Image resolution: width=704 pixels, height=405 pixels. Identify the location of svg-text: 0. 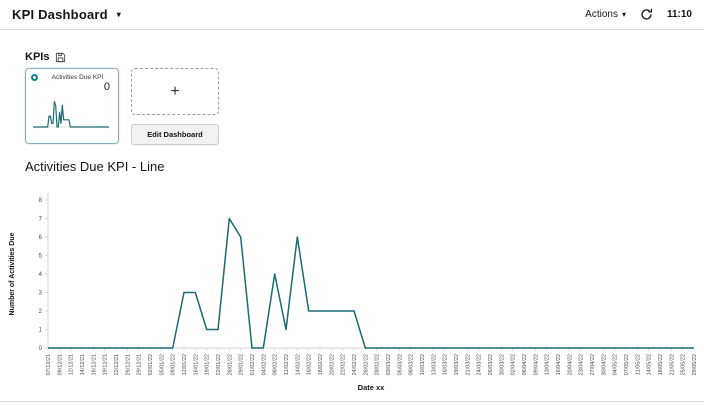
(41, 349).